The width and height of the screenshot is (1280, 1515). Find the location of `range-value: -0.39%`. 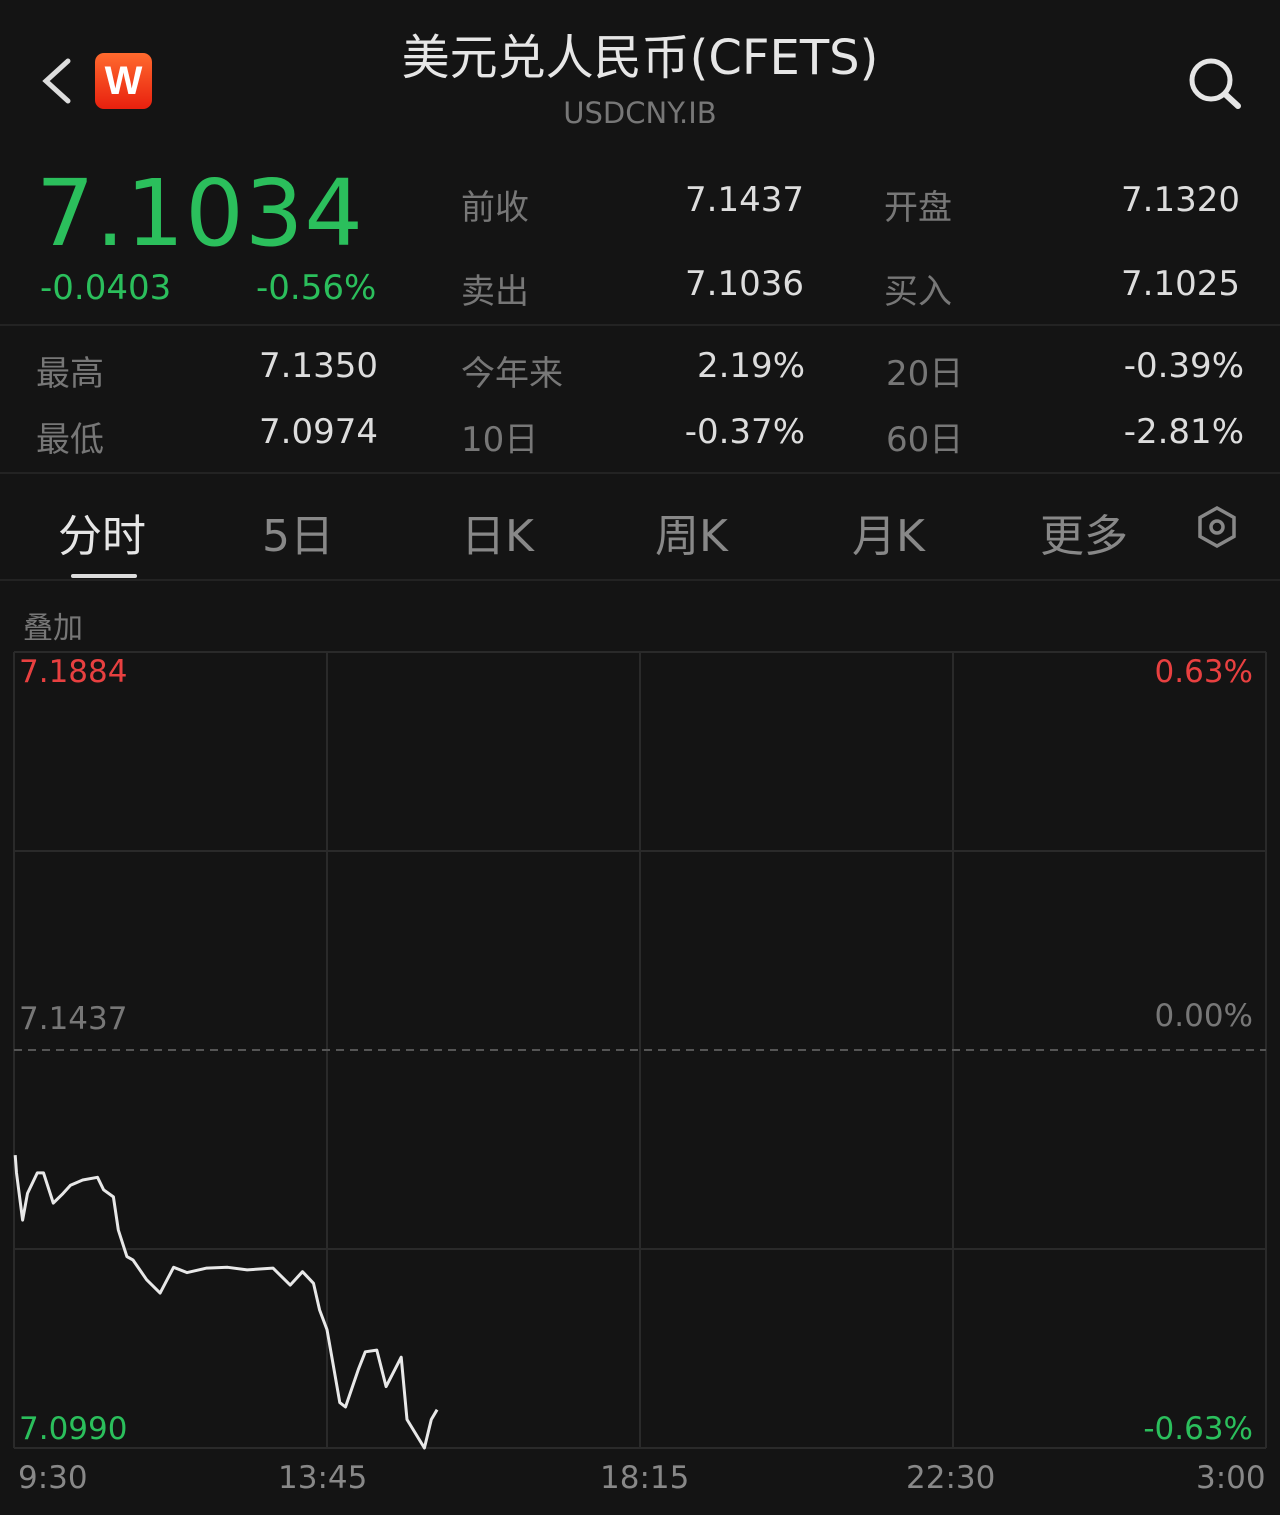

range-value: -0.39% is located at coordinates (1183, 366).